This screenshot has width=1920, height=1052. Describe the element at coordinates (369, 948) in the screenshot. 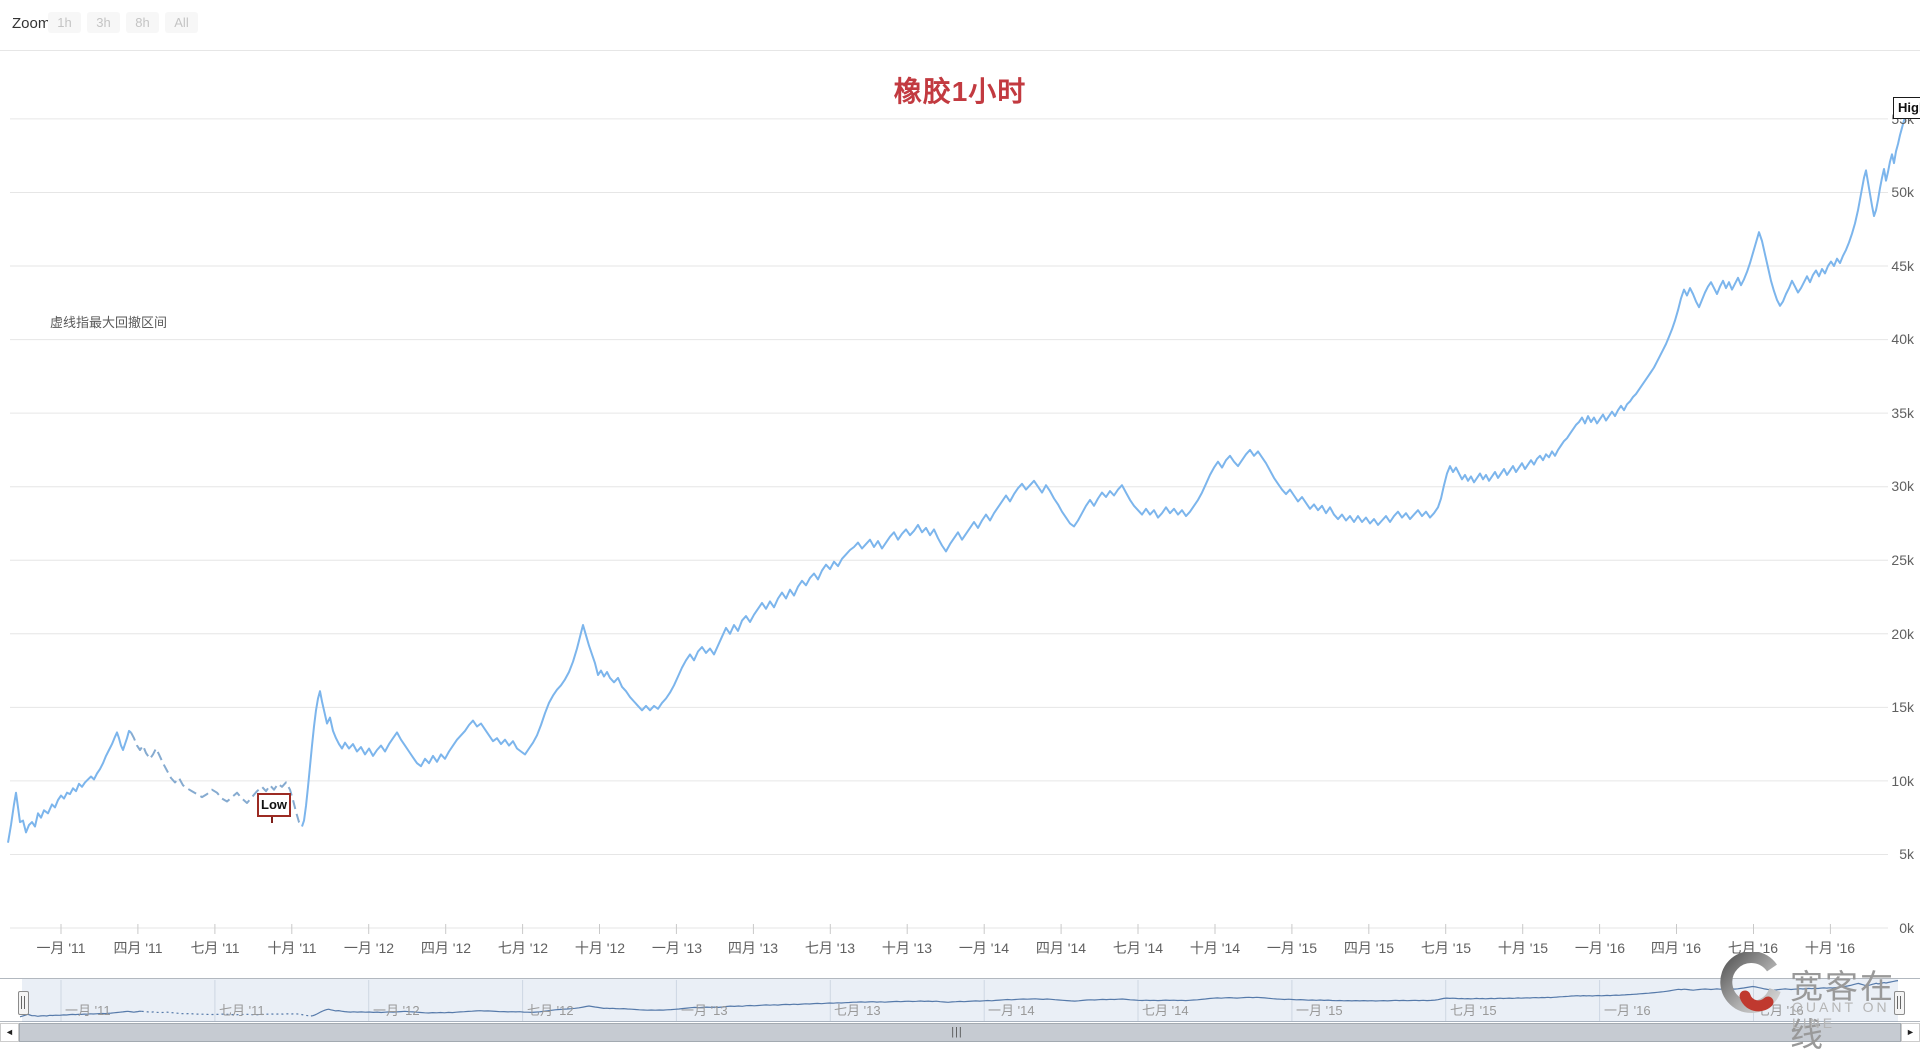

I see `x-axis-label: 一月 '12` at that location.